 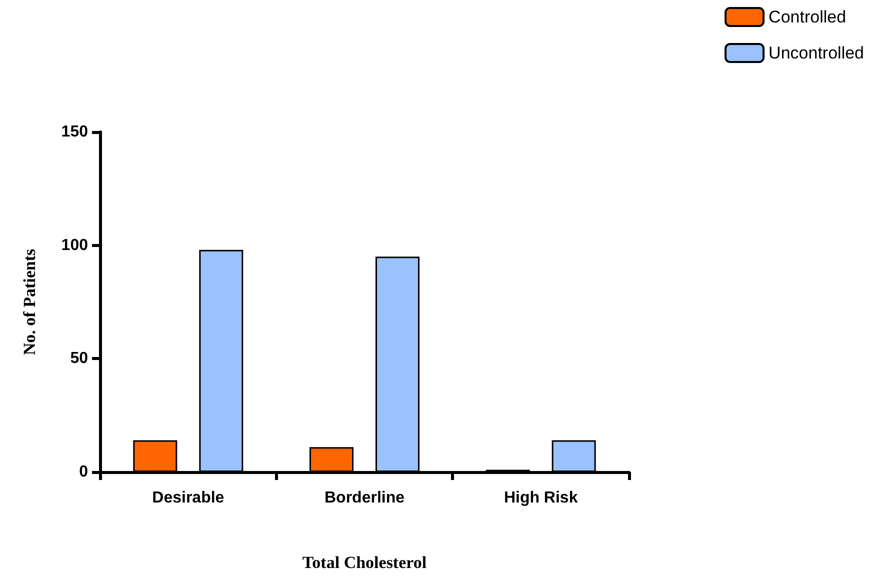 I want to click on legend-label: Uncontrolled, so click(x=816, y=53).